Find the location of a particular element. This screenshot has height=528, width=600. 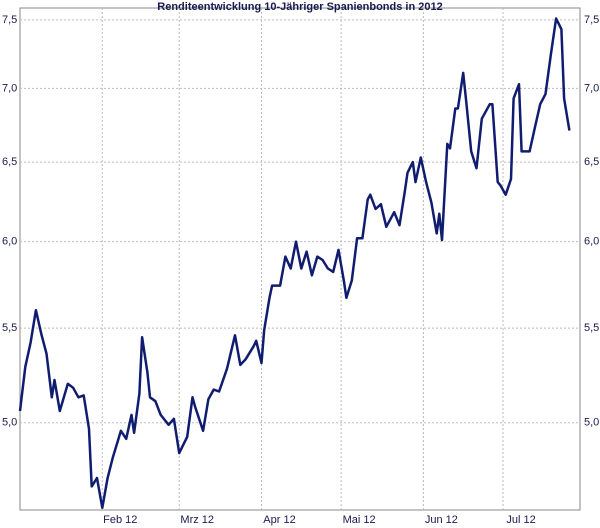

y-tick-label-right: 5,5 is located at coordinates (591, 328).